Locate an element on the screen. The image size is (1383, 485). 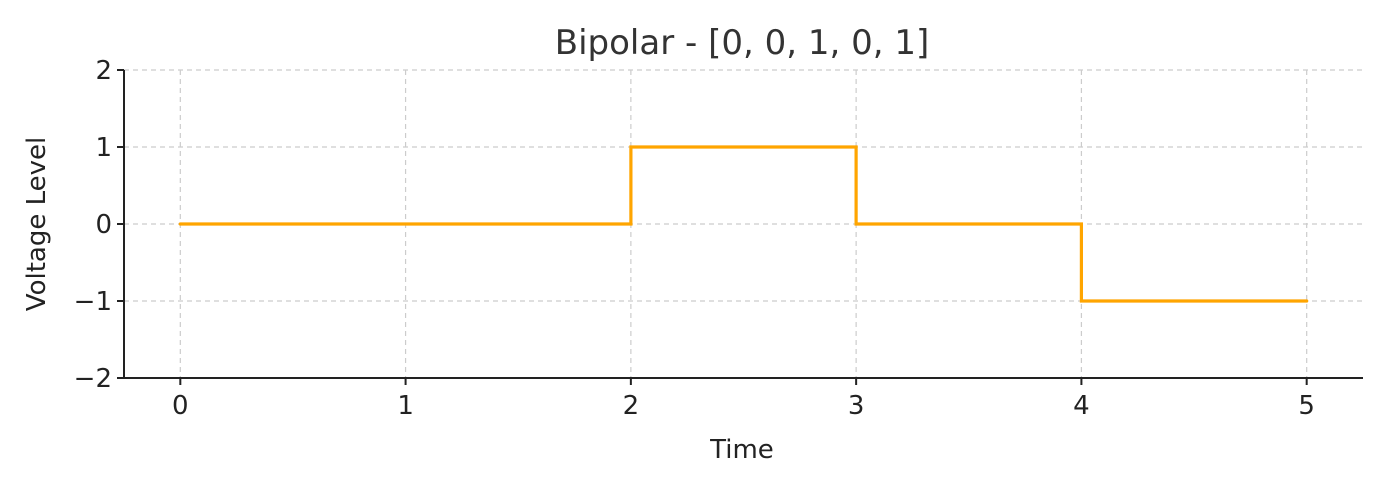
x-axis-label: Time is located at coordinates (741, 450).